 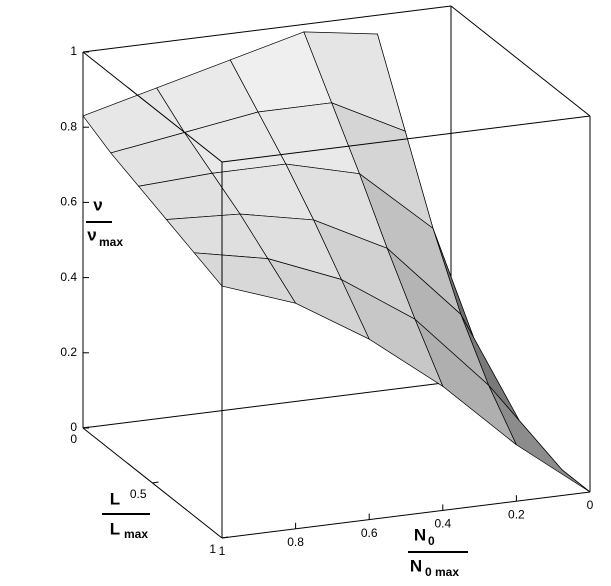 I want to click on y-label-numerator: L, so click(x=115, y=498).